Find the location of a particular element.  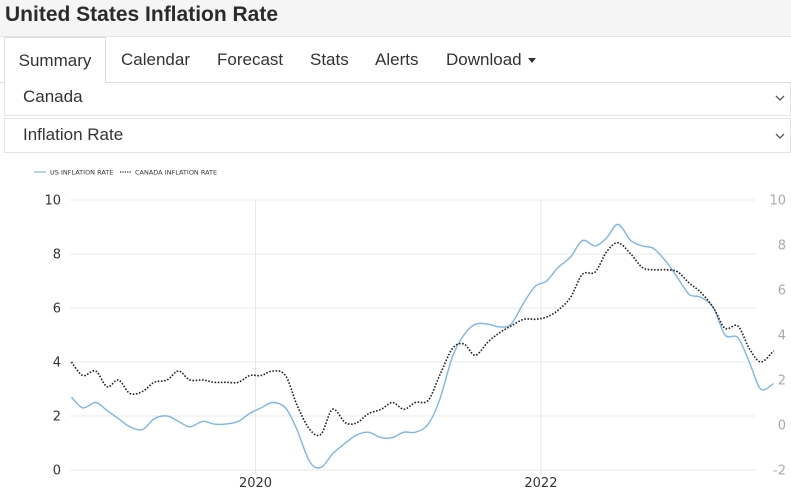

caret-down-icon is located at coordinates (531, 61).